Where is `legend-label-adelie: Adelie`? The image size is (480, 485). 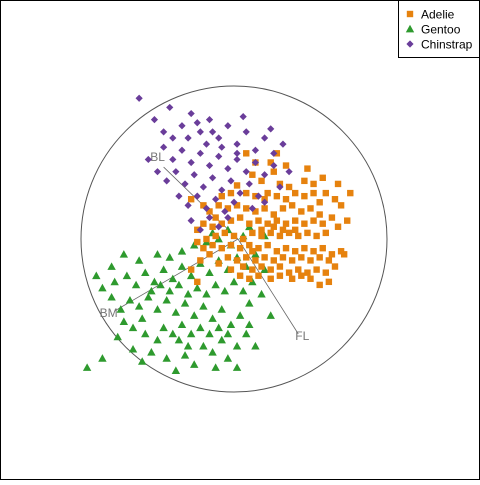 legend-label-adelie: Adelie is located at coordinates (438, 15).